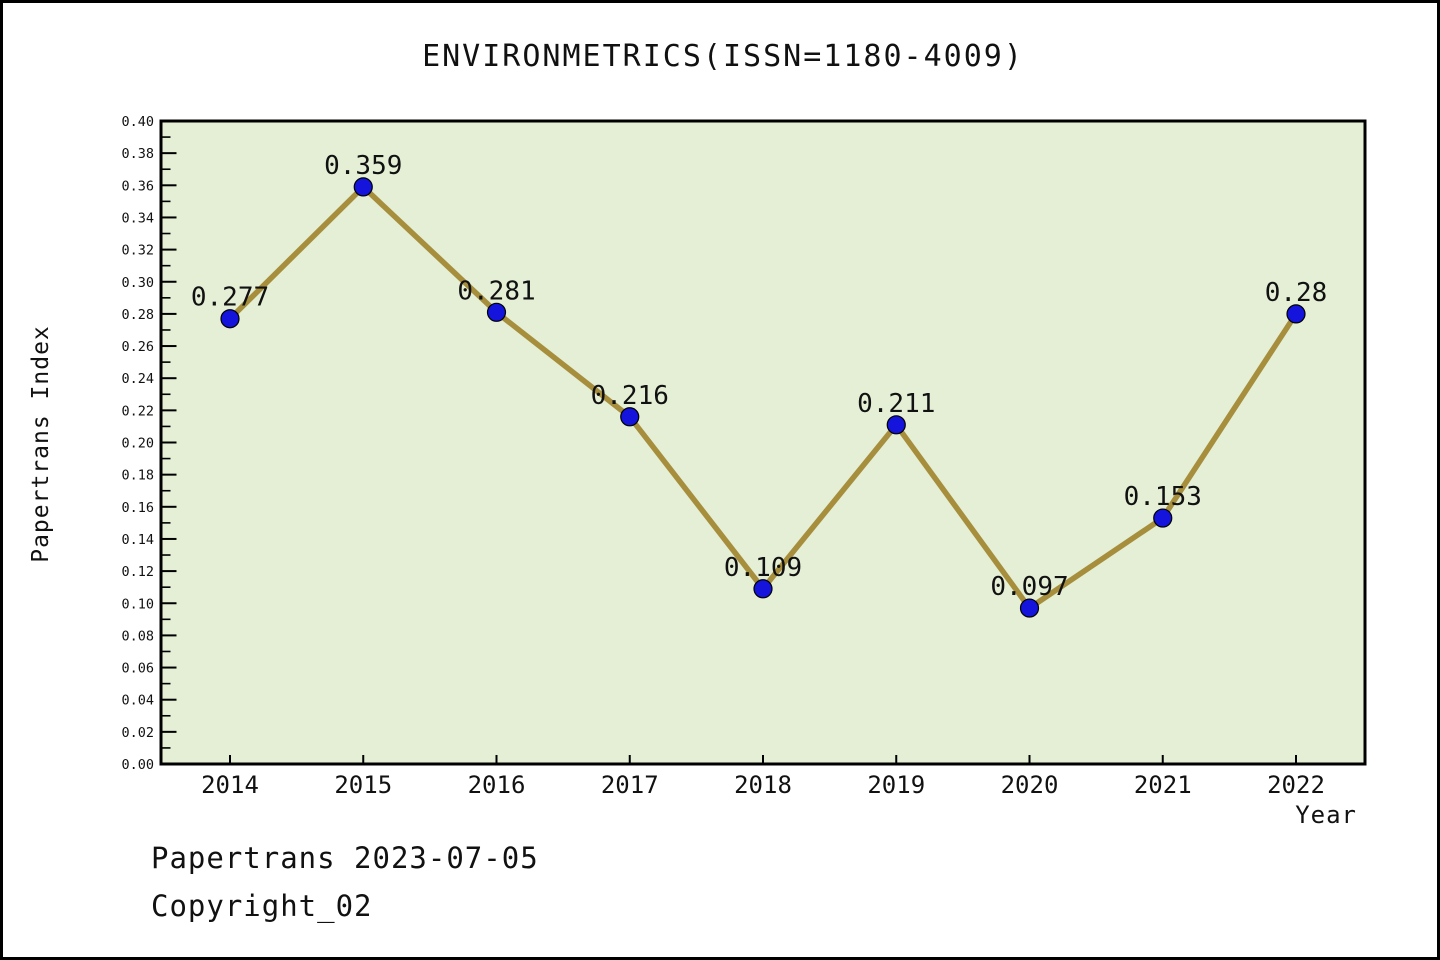 This screenshot has height=960, width=1440. What do you see at coordinates (896, 404) in the screenshot?
I see `data-point-label-2019: 0.211` at bounding box center [896, 404].